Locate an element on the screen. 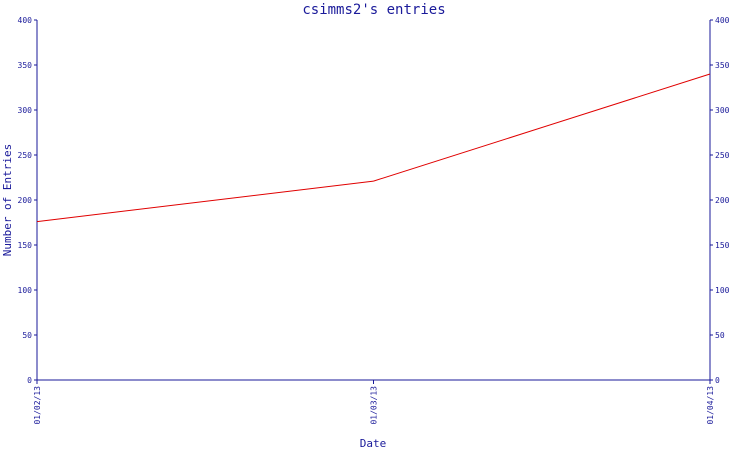  left-y-tick-label: 300 is located at coordinates (25, 110).